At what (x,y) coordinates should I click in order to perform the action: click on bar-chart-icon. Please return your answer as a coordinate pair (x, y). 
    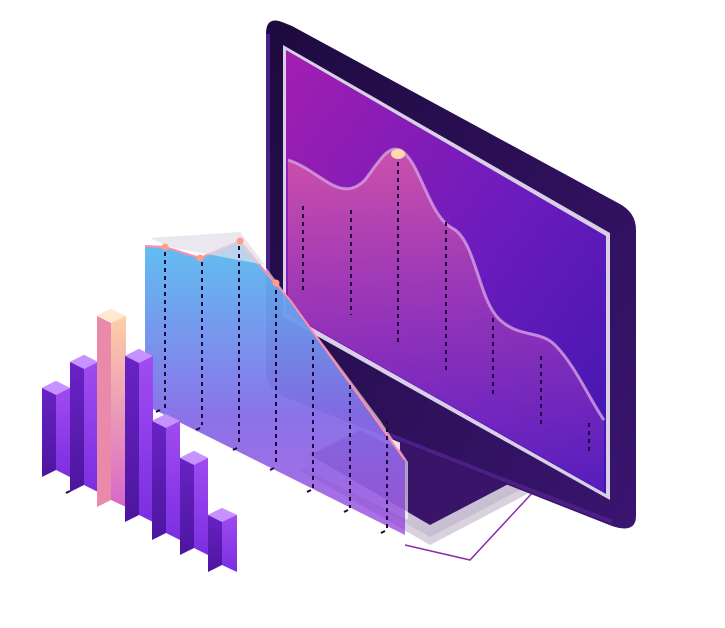
    Looking at the image, I should click on (139, 440).